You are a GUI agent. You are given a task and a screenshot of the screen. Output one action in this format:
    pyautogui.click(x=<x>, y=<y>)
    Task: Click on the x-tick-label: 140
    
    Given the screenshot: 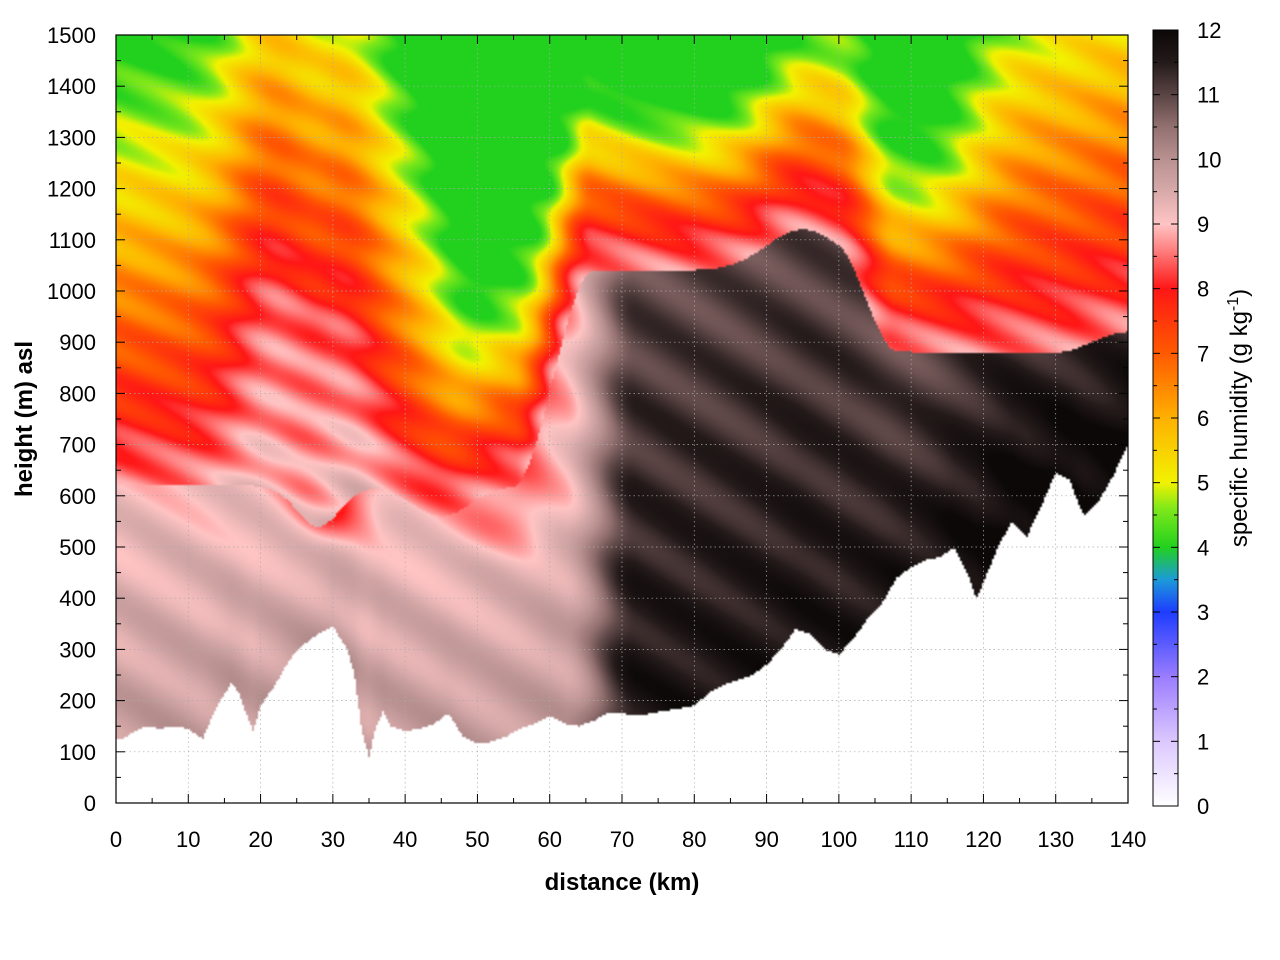 What is the action you would take?
    pyautogui.click(x=1128, y=839)
    